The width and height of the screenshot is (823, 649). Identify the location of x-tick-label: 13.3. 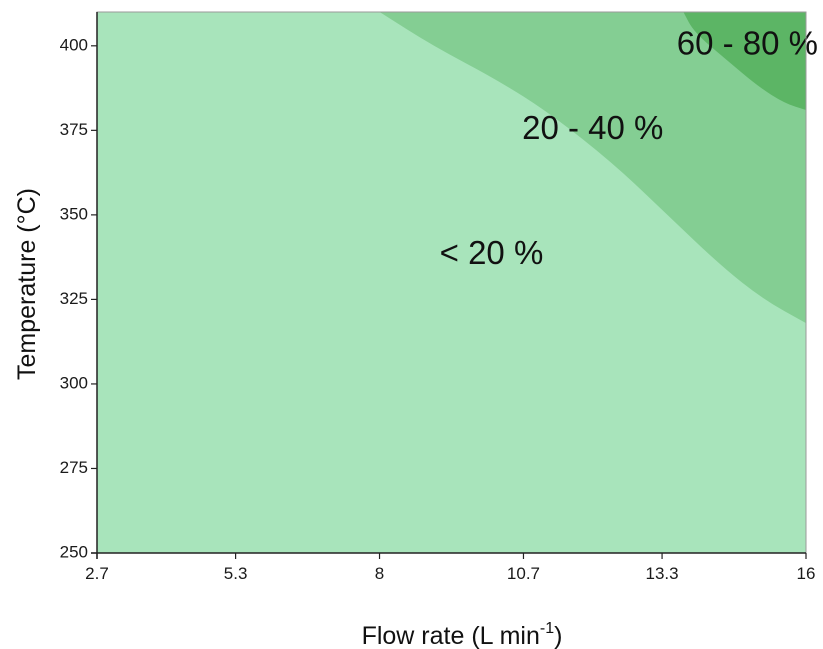
(662, 573).